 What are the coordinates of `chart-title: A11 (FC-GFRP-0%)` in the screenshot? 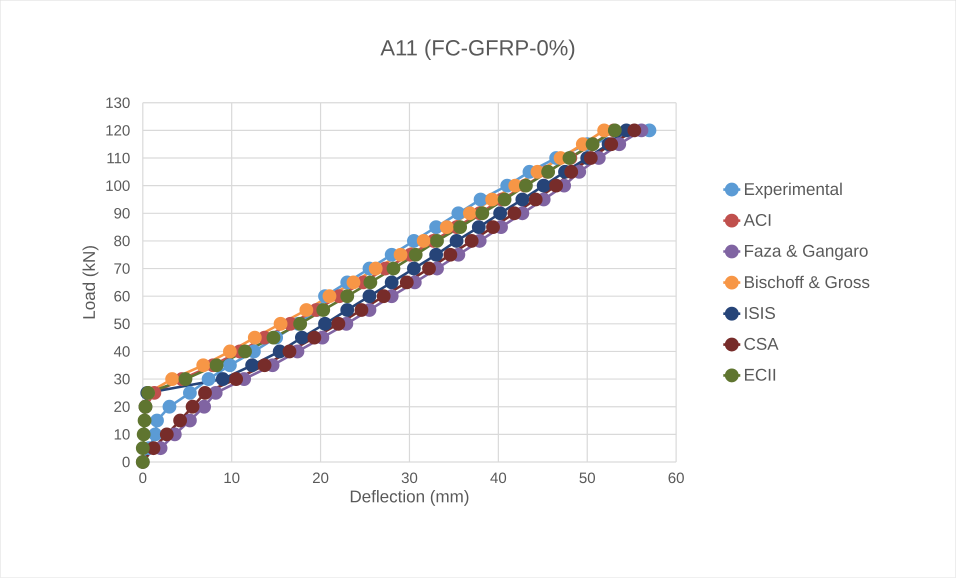 It's located at (477, 50).